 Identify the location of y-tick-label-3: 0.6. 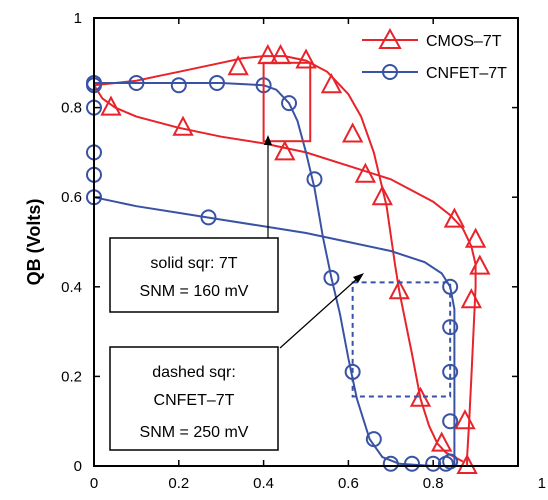
(71, 197).